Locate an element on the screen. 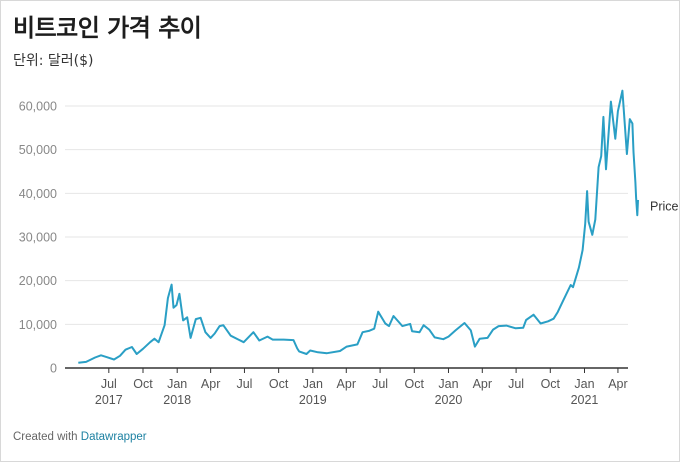 This screenshot has width=680, height=462. y-tick-label: 40,000 is located at coordinates (38, 194).